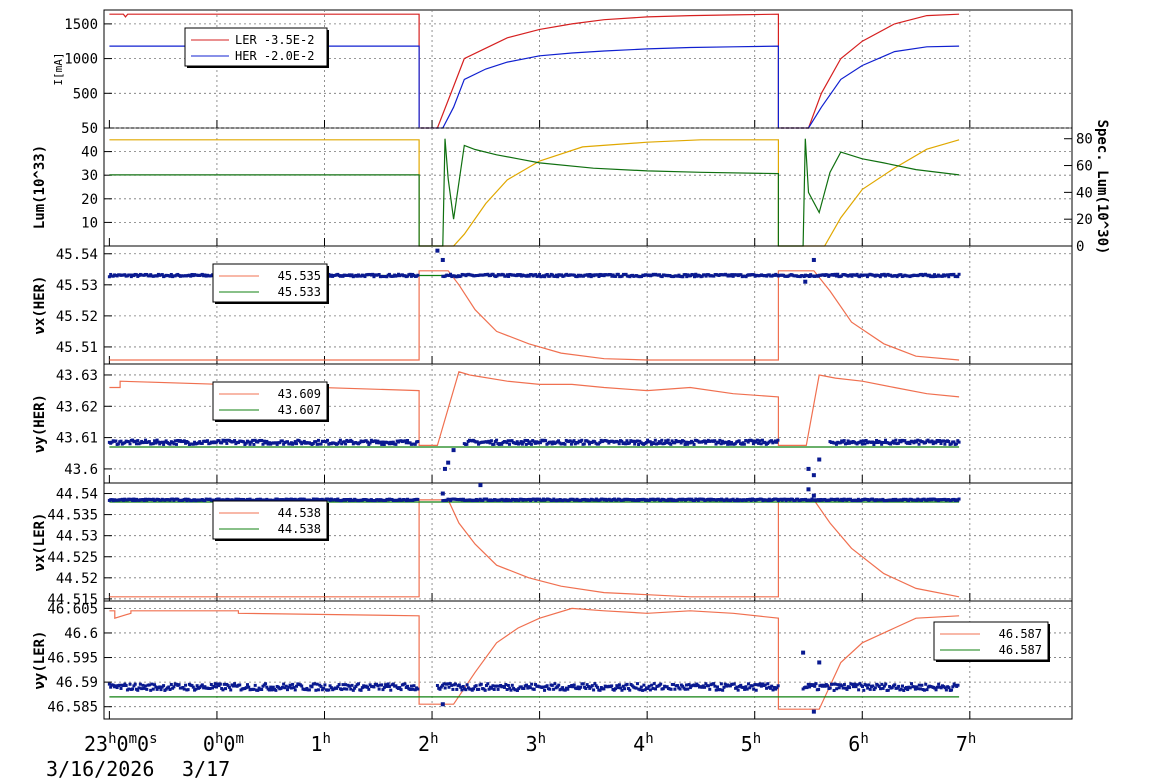 This screenshot has height=782, width=1154. Describe the element at coordinates (72, 659) in the screenshot. I see `y-tick-label: 46.595` at that location.